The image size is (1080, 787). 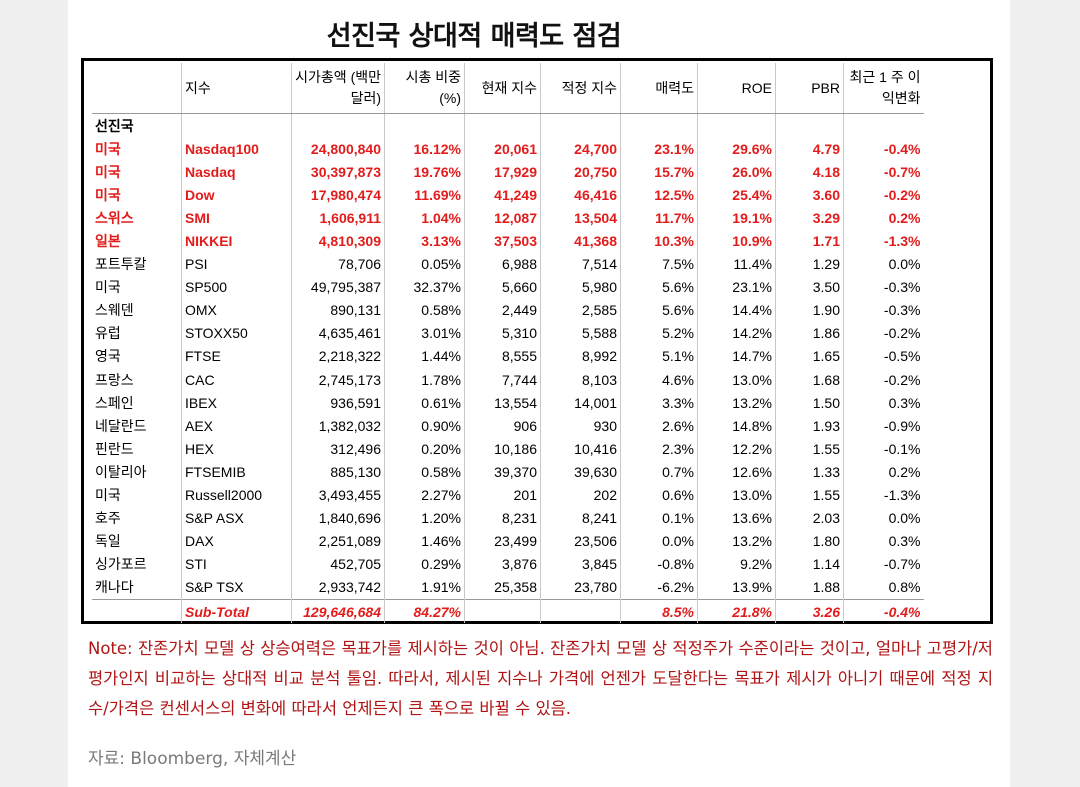 What do you see at coordinates (338, 310) in the screenshot?
I see `cell-value: 890,131` at bounding box center [338, 310].